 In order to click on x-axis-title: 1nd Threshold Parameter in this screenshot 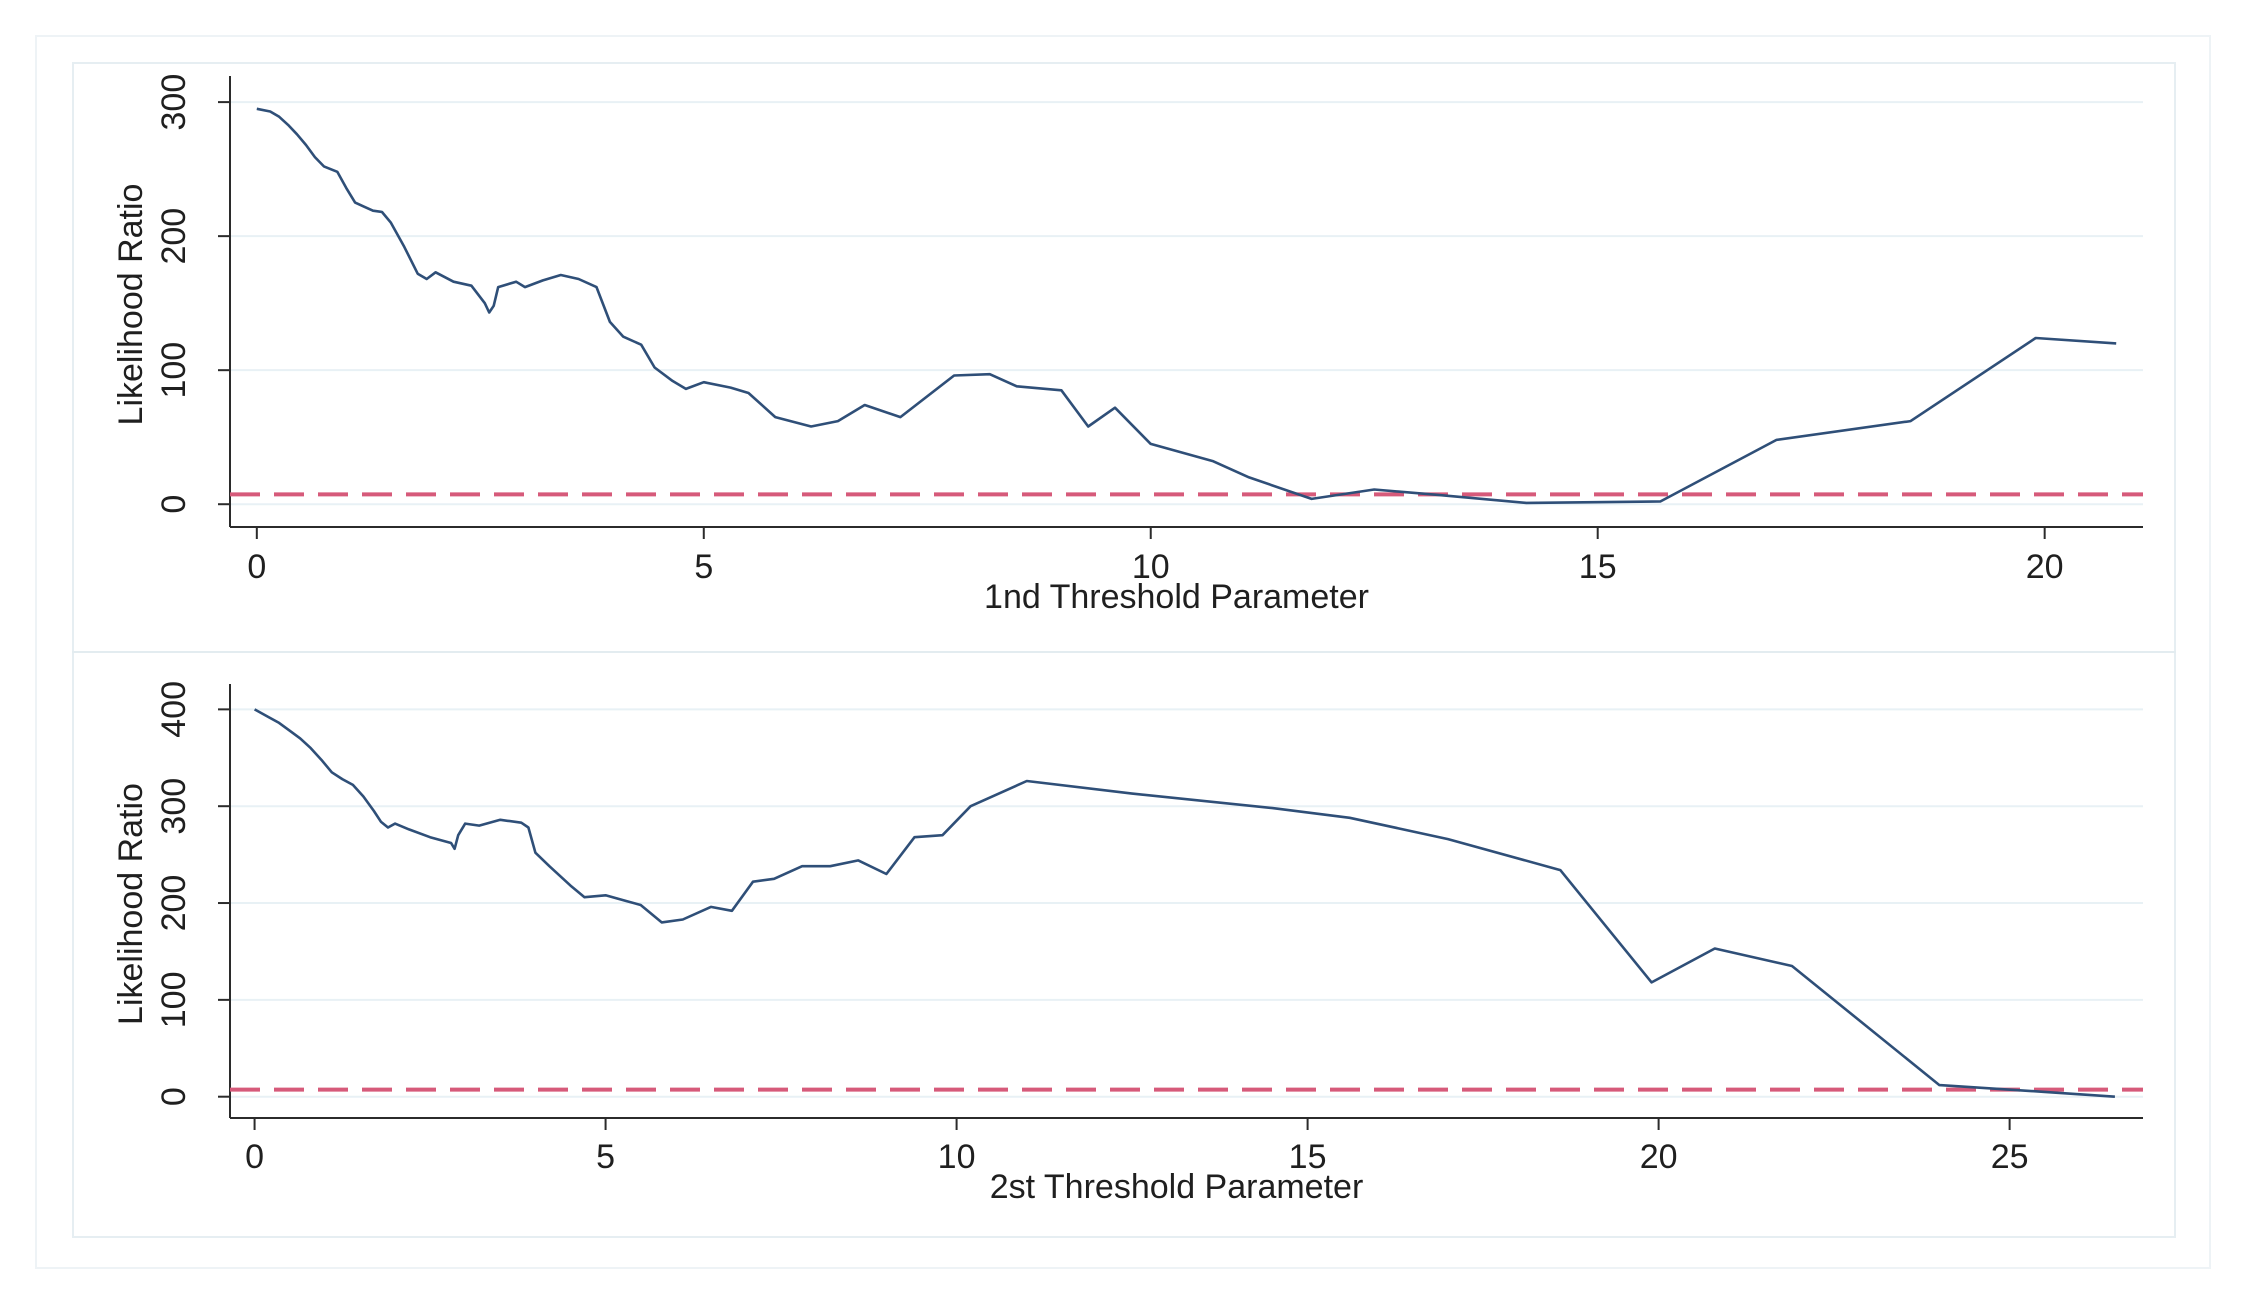, I will do `click(1176, 597)`.